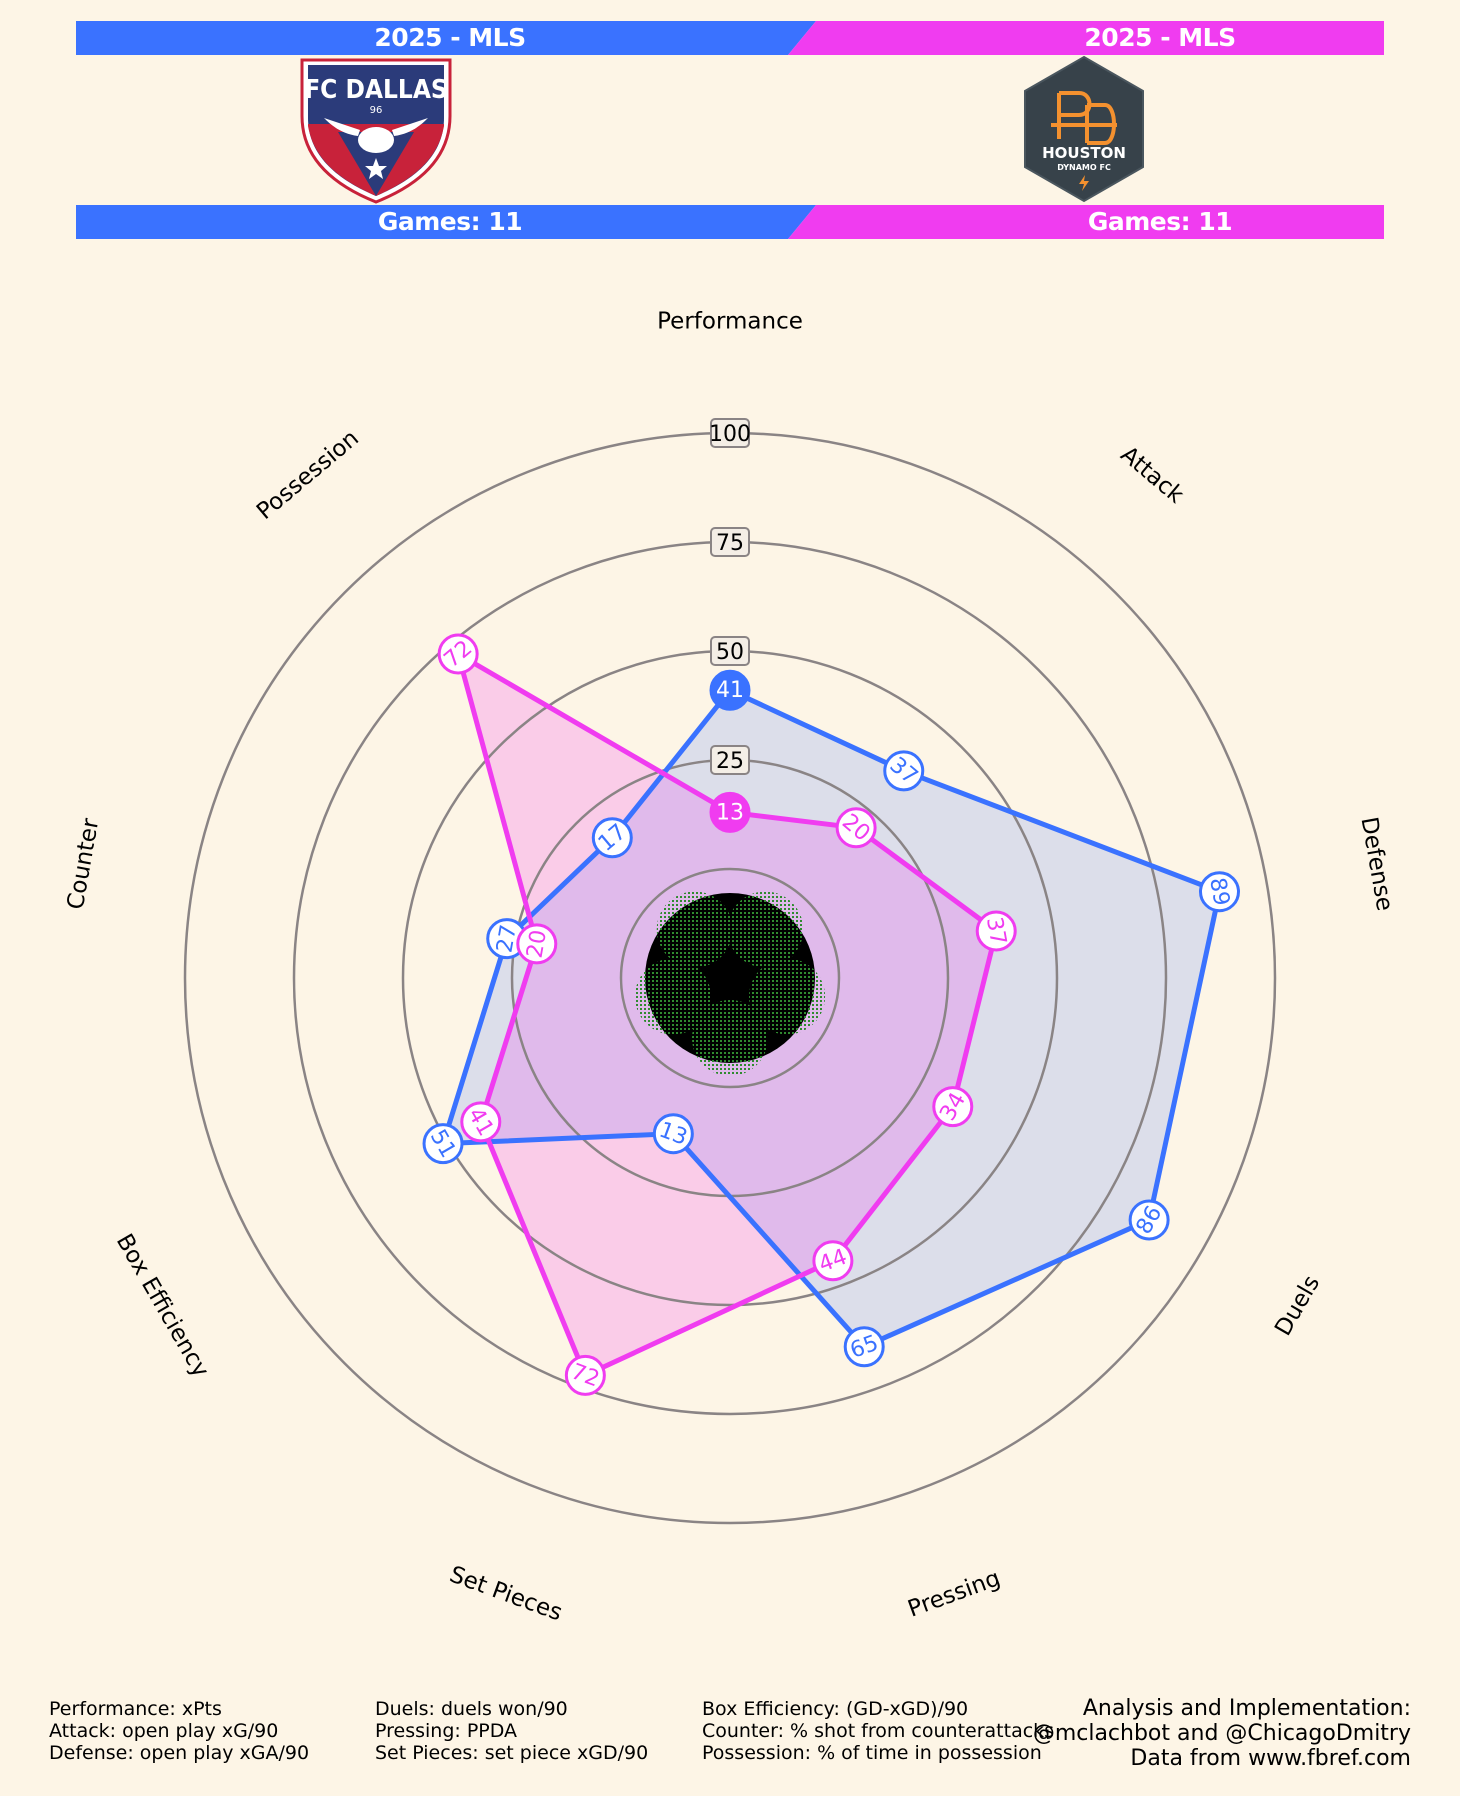  I want to click on header-top-left-band, so click(446, 38).